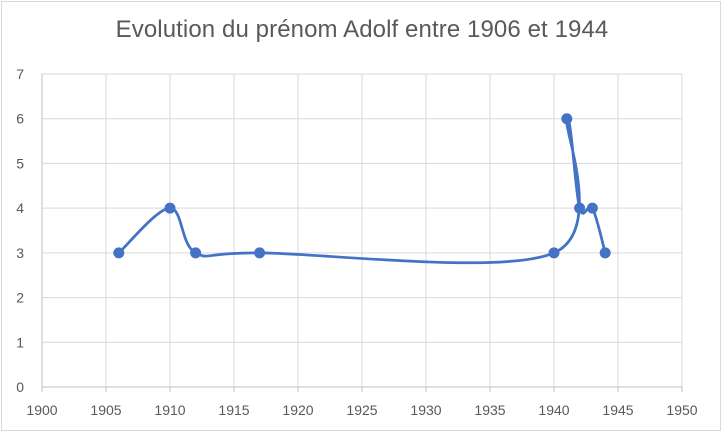  Describe the element at coordinates (20, 342) in the screenshot. I see `y-tick-label: 1` at that location.